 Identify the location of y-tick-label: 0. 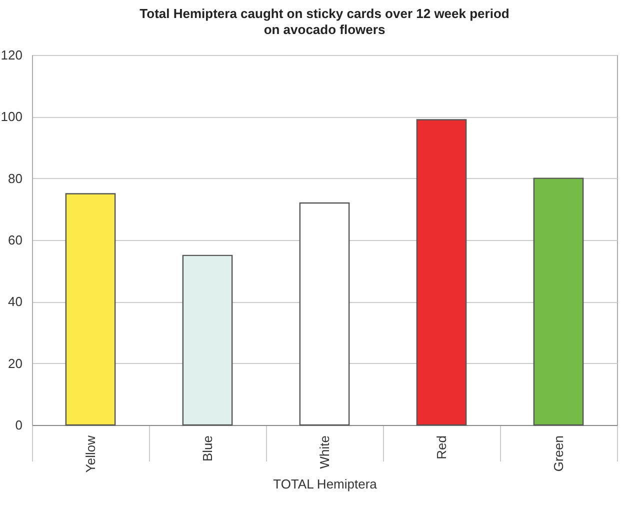
(18, 425).